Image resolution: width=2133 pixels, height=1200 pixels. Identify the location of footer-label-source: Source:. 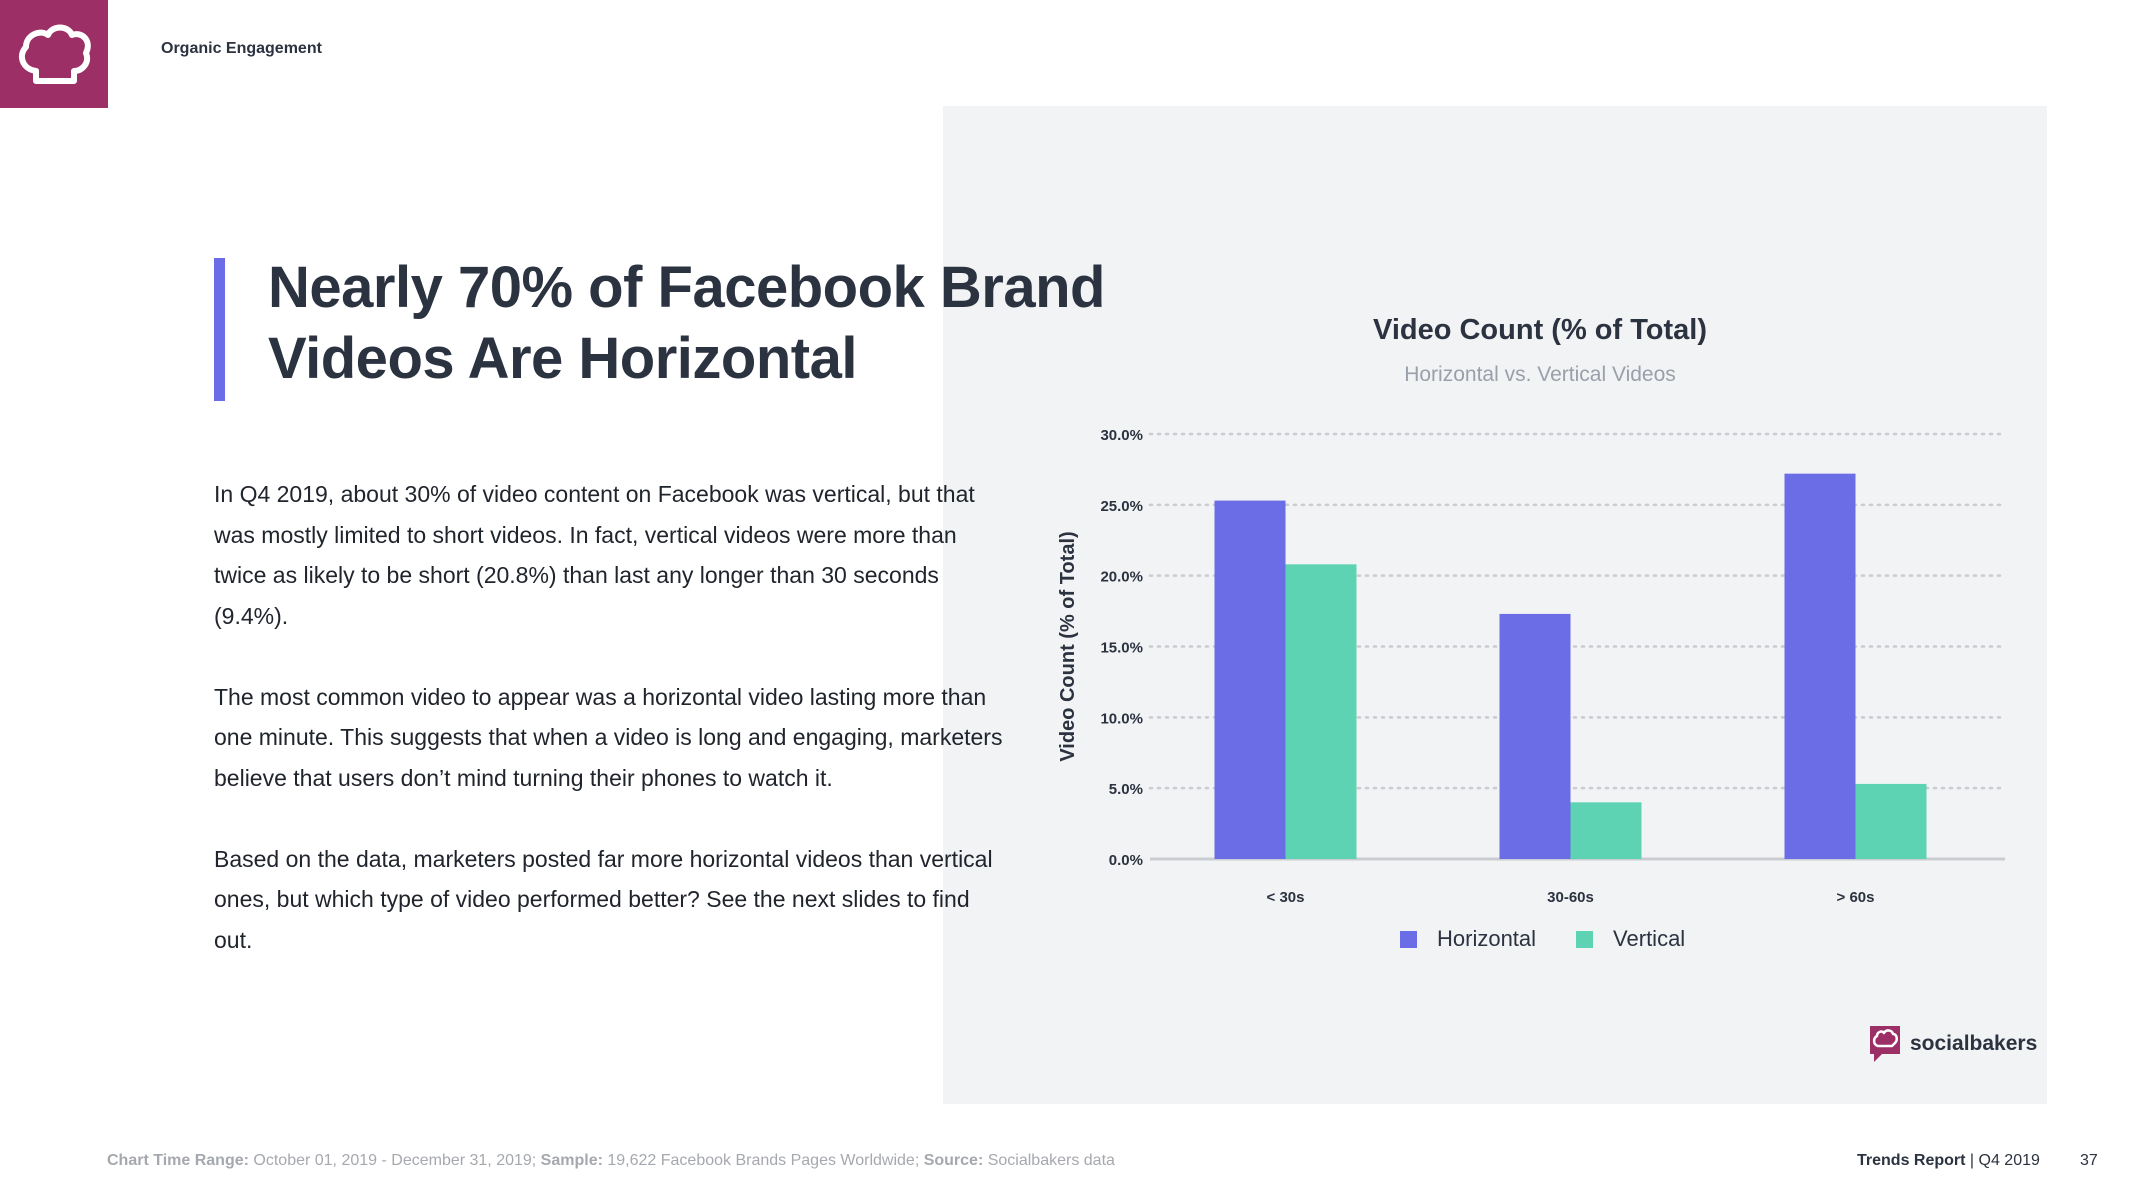
(951, 1160).